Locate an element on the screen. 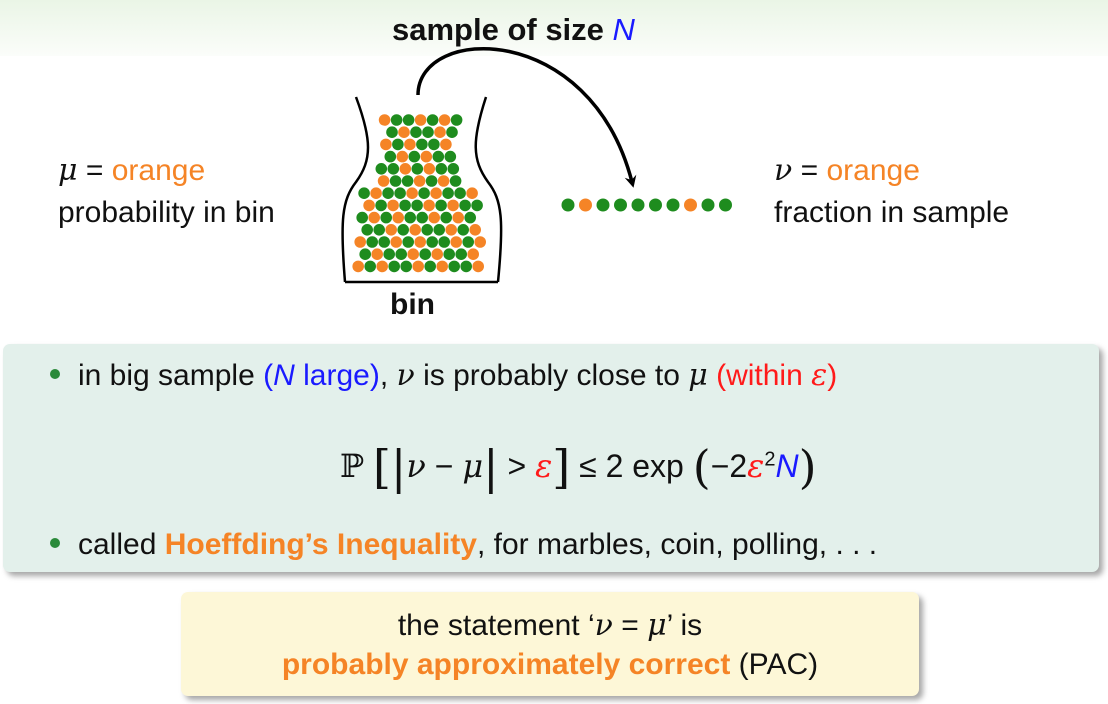 This screenshot has width=1108, height=704. pac-eq: = is located at coordinates (630, 625).